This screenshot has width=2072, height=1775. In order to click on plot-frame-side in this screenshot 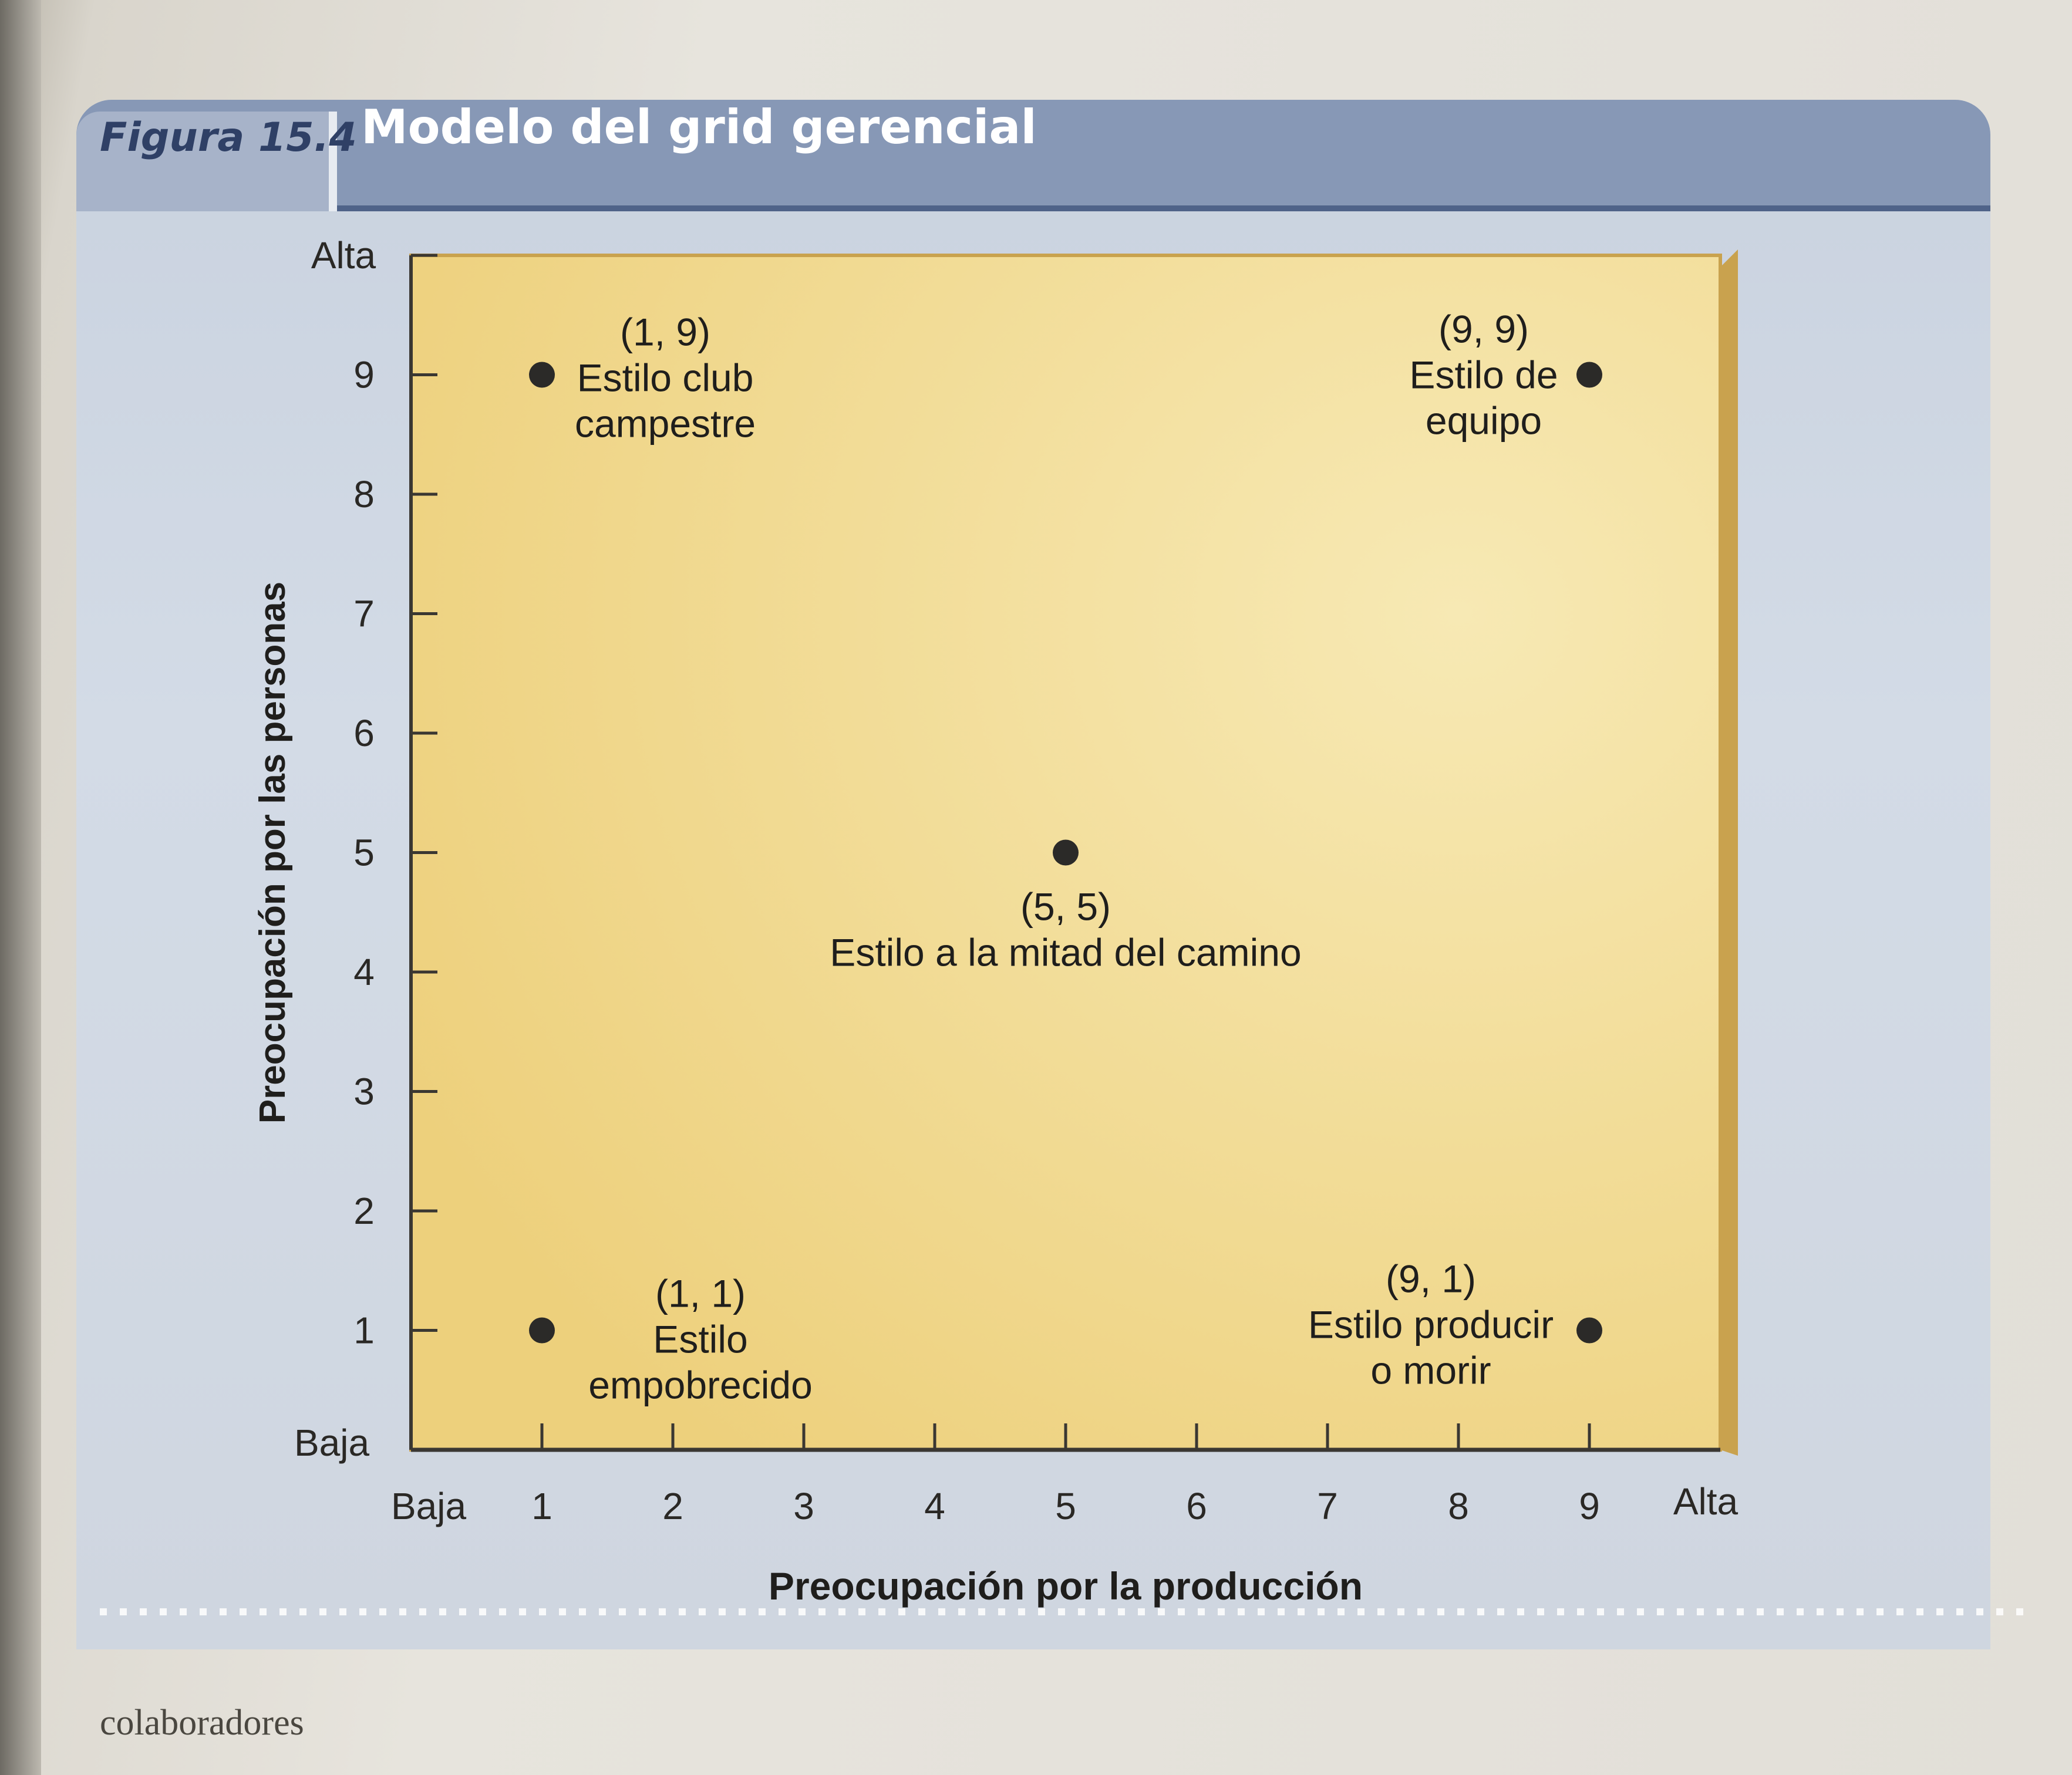, I will do `click(1729, 852)`.